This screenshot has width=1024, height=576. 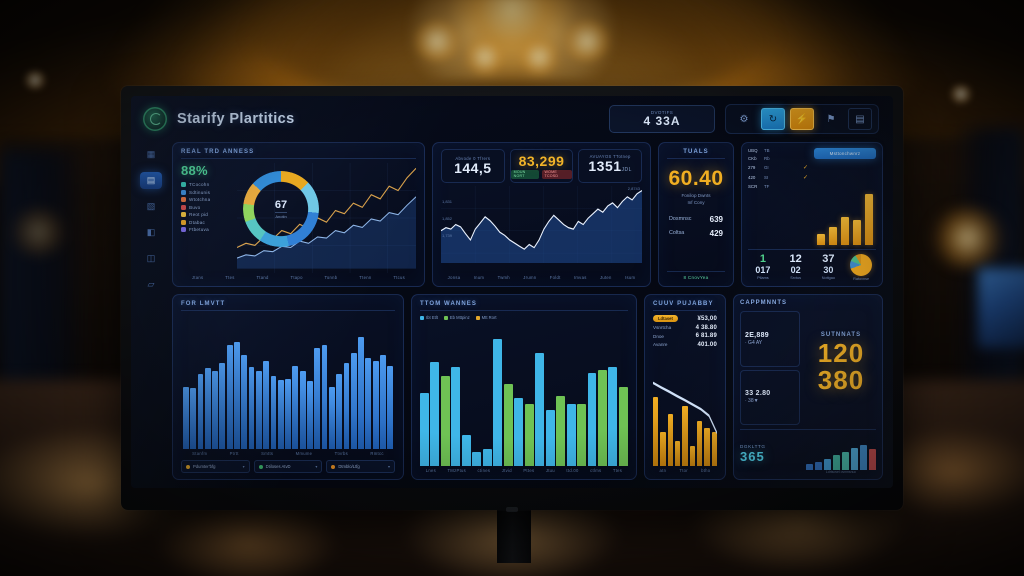 I want to click on filter-chip: Pdumter'bfg ▾, so click(x=215, y=466).